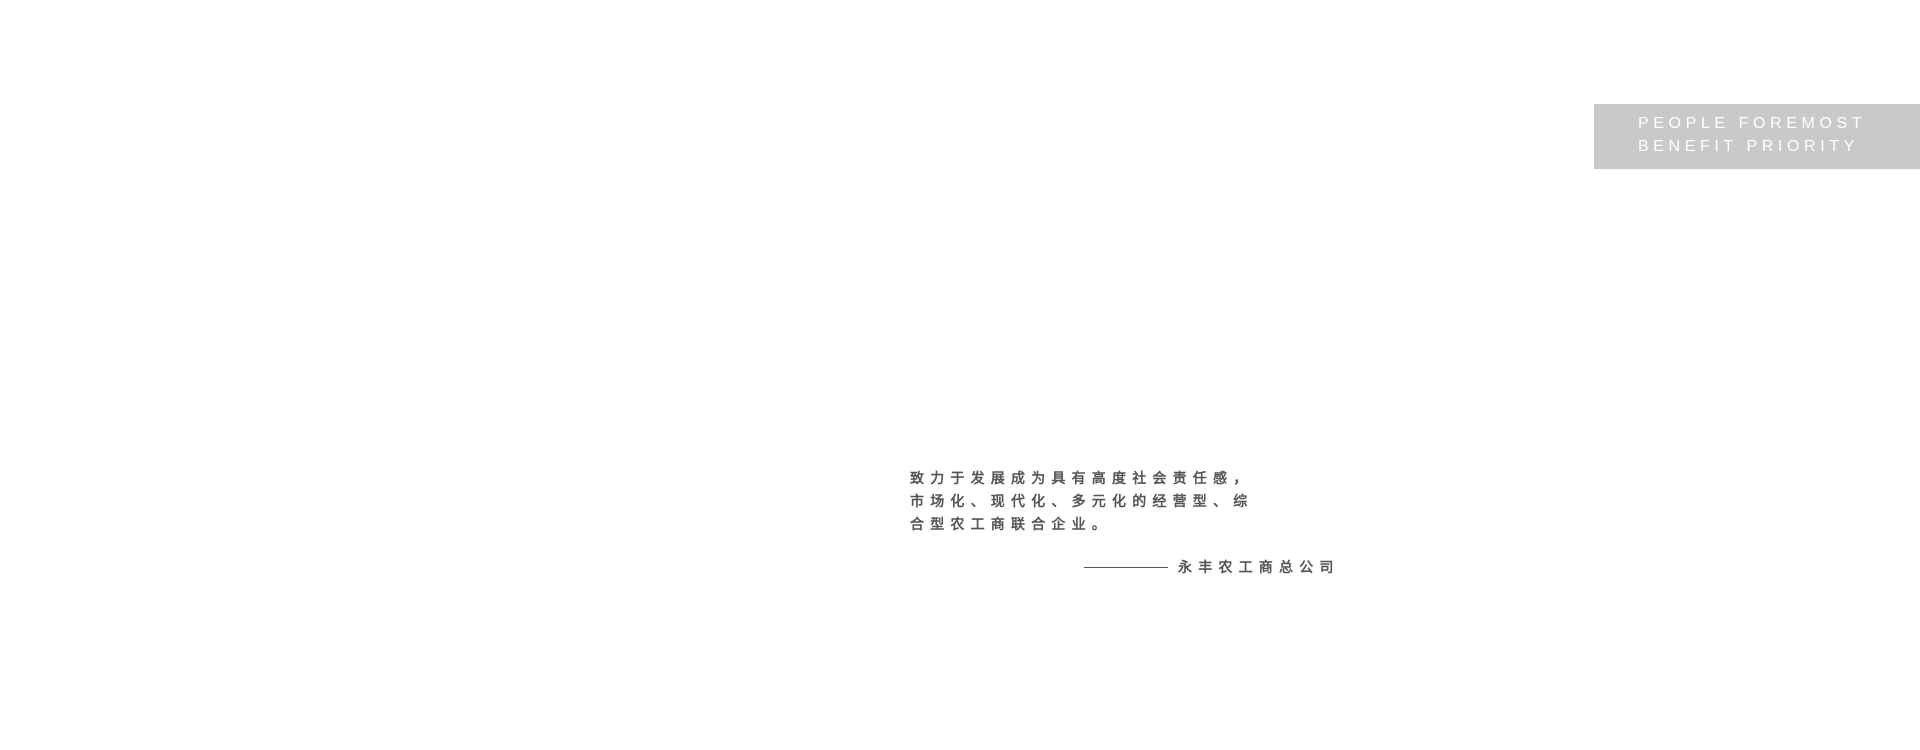 The height and width of the screenshot is (750, 1920). Describe the element at coordinates (1011, 525) in the screenshot. I see `slogan-line: 合型农工商联合企业。` at that location.